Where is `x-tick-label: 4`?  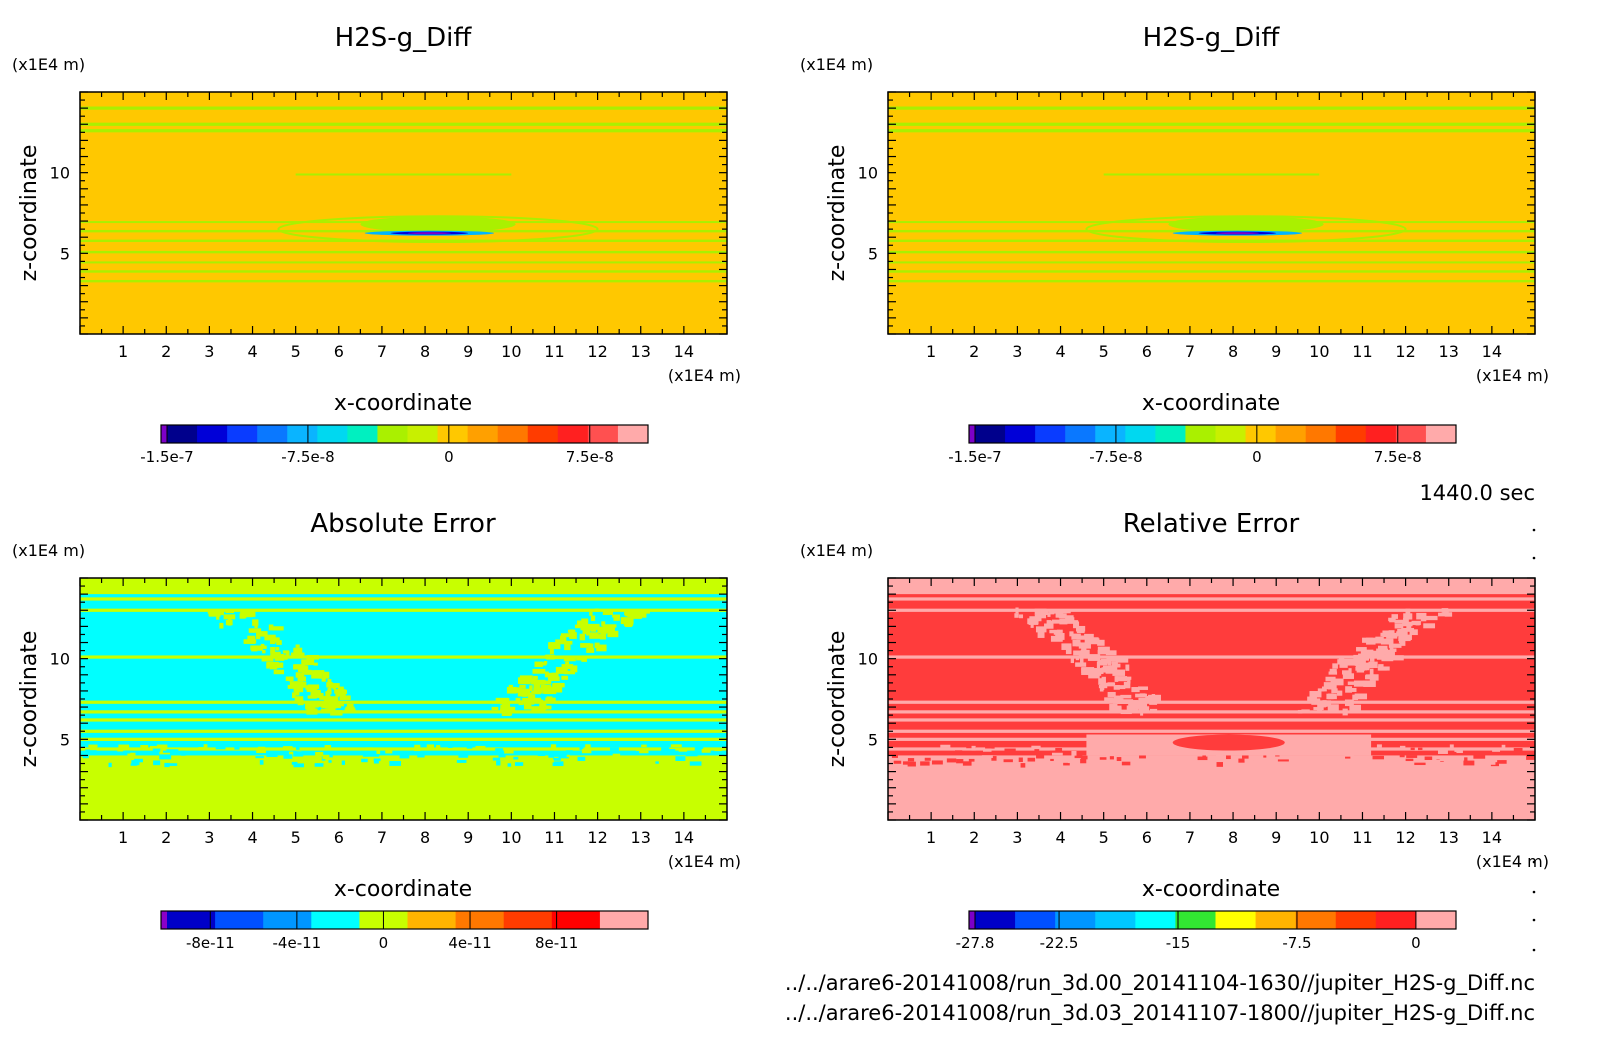 x-tick-label: 4 is located at coordinates (1060, 837).